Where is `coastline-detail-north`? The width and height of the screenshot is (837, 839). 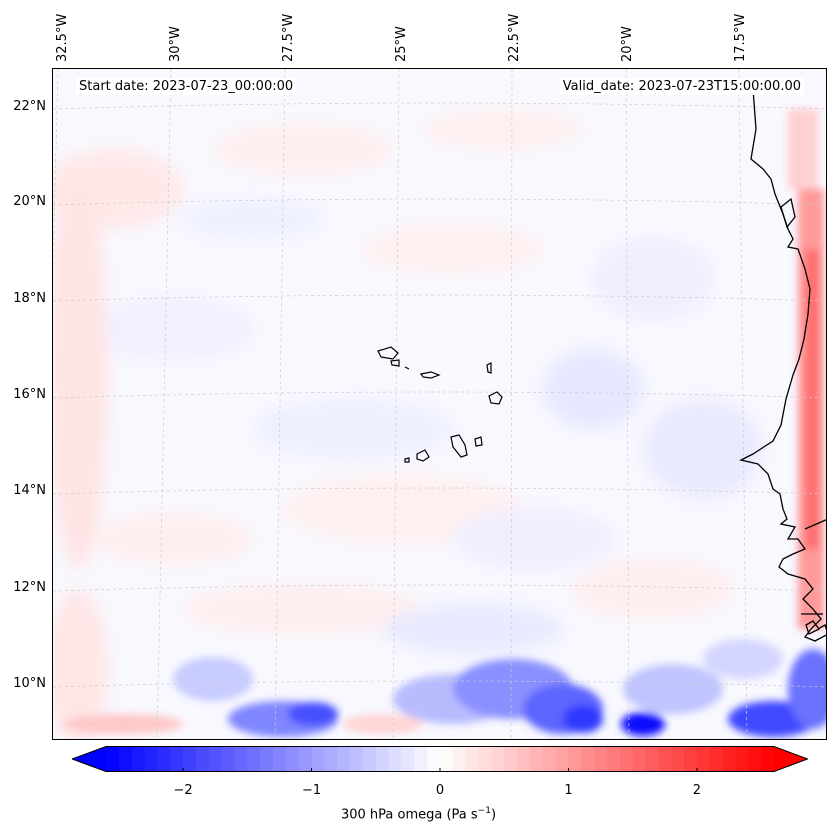
coastline-detail-north is located at coordinates (788, 213).